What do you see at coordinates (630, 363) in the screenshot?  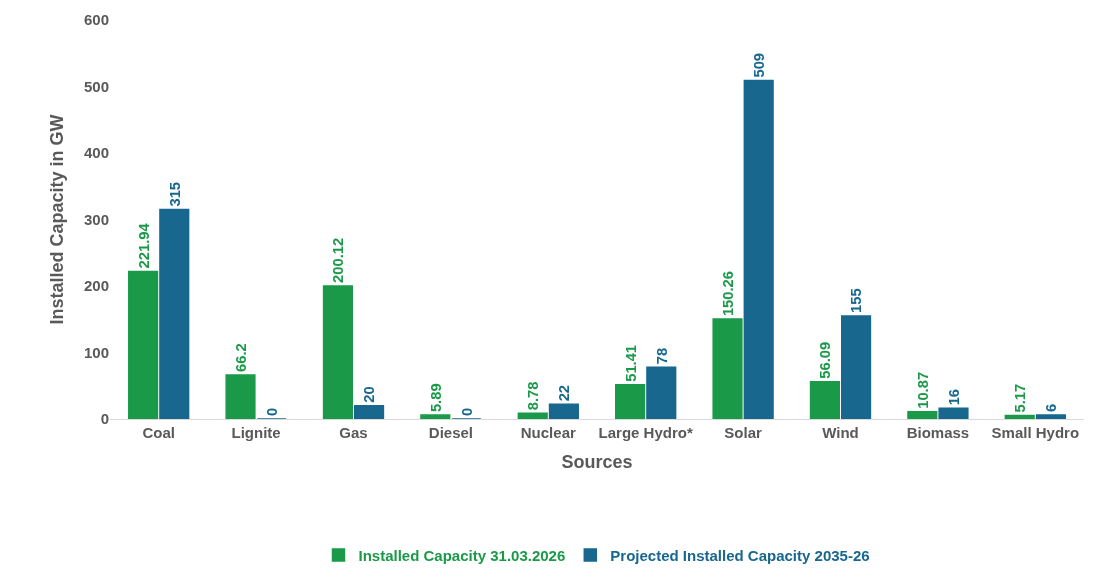 I see `data-label: 51.41` at bounding box center [630, 363].